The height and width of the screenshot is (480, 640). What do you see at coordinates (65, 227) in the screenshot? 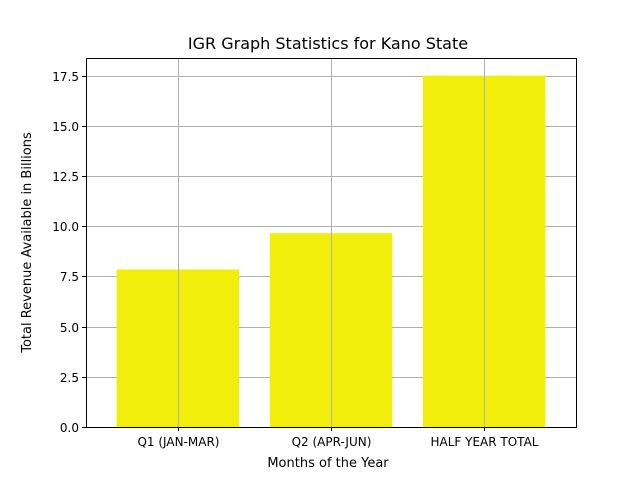
I see `y-tick-label: 10.0` at bounding box center [65, 227].